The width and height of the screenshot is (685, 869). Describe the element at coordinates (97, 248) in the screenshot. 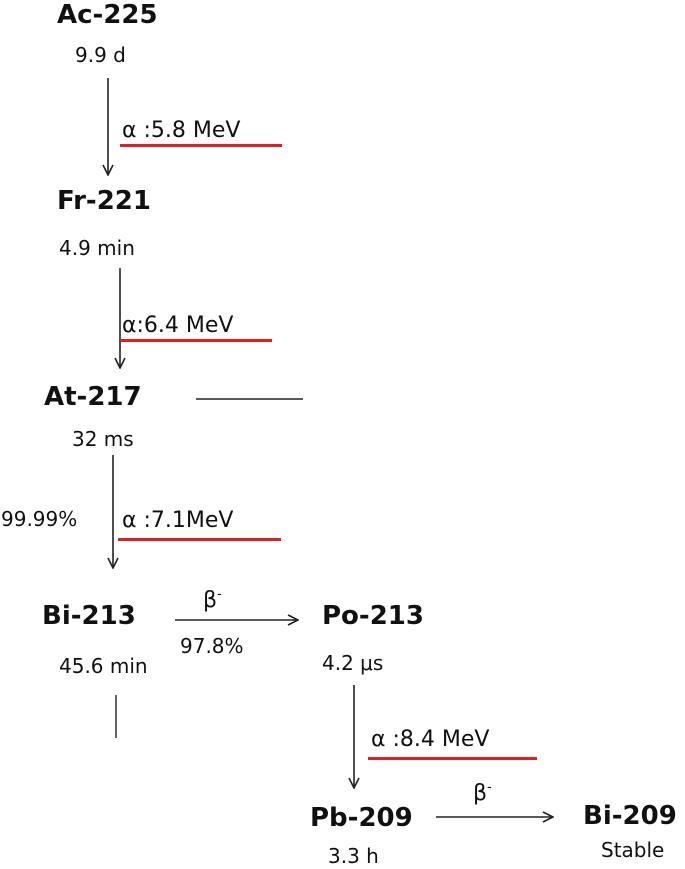

I see `halflife-fr221: 4.9 min` at that location.